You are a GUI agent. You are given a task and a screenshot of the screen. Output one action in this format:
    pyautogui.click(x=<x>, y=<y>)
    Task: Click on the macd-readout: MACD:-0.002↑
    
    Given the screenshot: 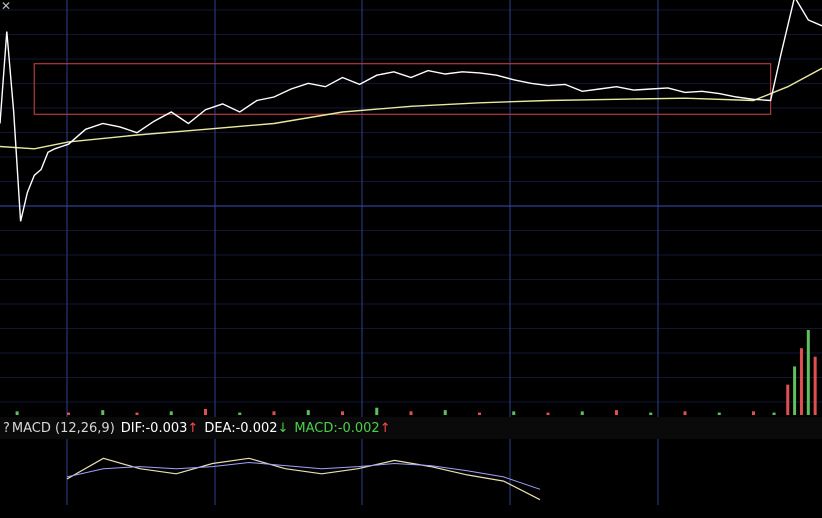 What is the action you would take?
    pyautogui.click(x=342, y=428)
    